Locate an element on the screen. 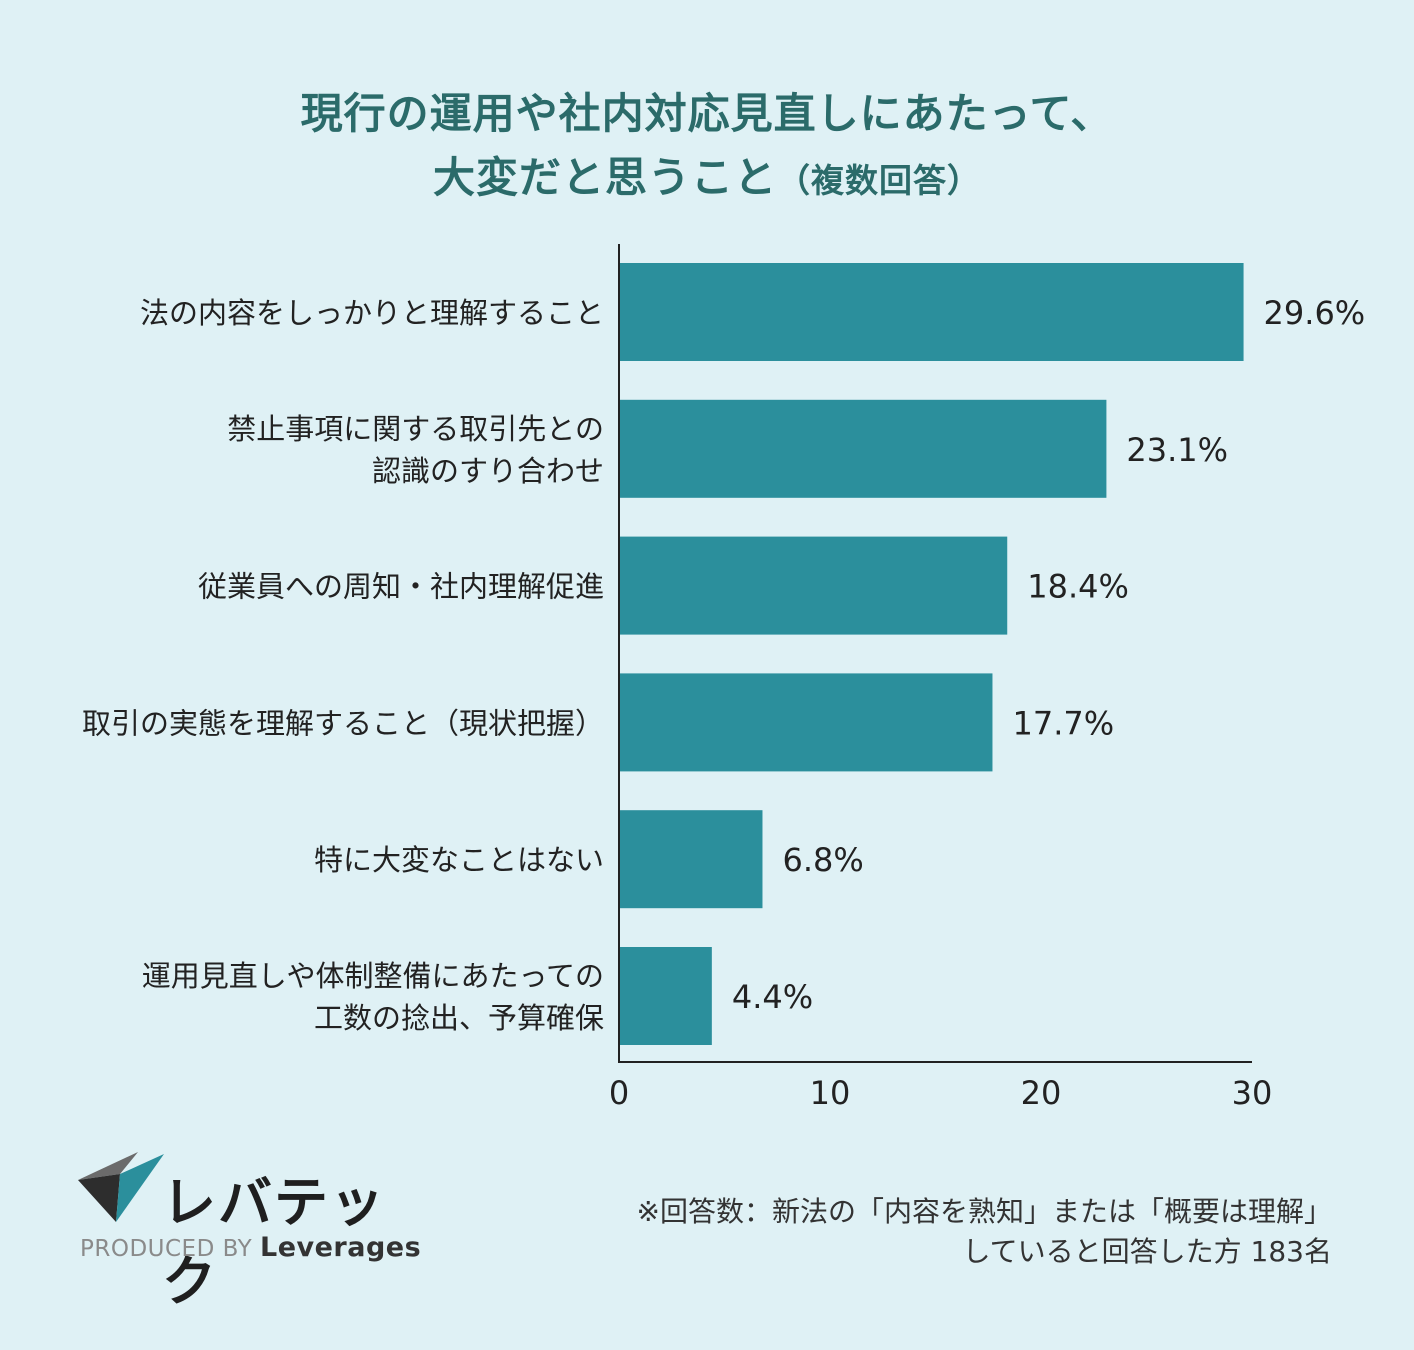 Image resolution: width=1414 pixels, height=1350 pixels. data-label: 17.7% is located at coordinates (1063, 723).